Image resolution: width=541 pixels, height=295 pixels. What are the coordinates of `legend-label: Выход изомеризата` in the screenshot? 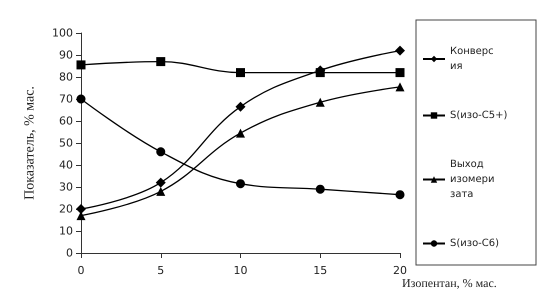 It's located at (472, 179).